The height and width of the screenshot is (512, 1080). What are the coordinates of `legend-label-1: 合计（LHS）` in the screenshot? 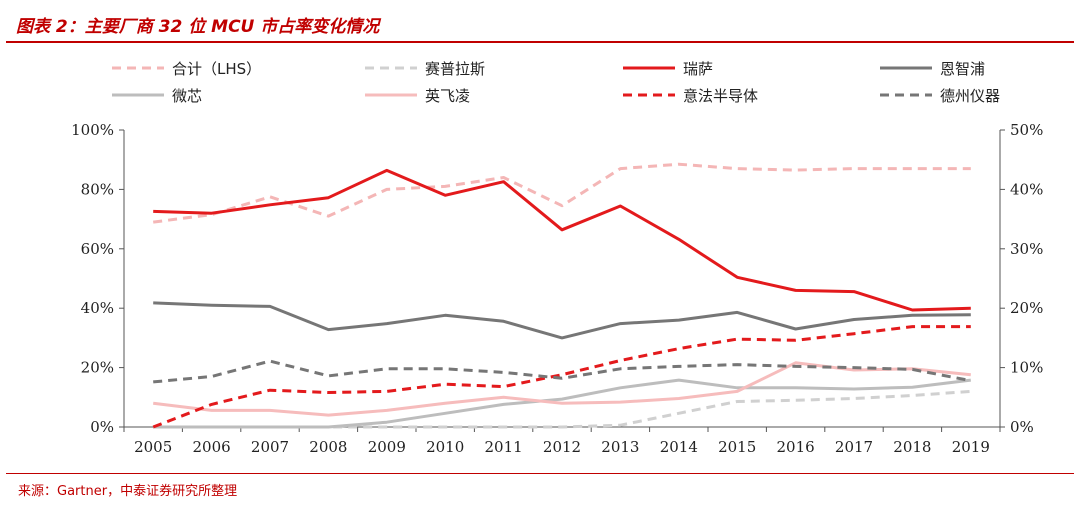 It's located at (216, 69).